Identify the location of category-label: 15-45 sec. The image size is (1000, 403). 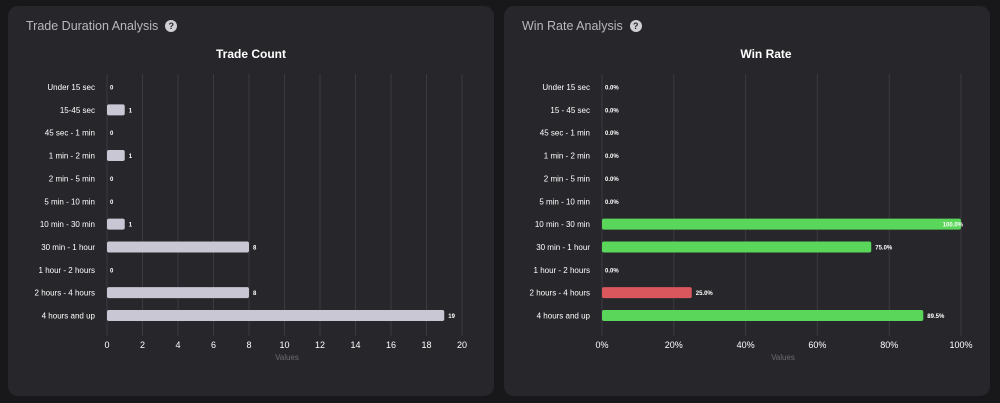
(77, 110).